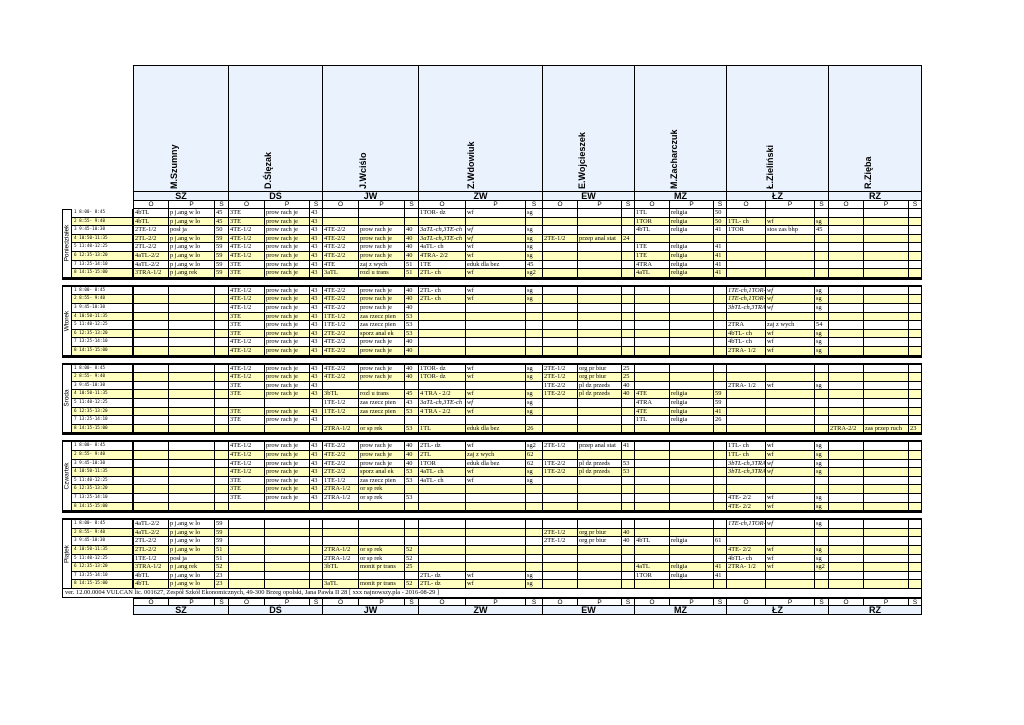 The image size is (1024, 725). What do you see at coordinates (496, 455) in the screenshot?
I see `lesson-subject: zaj z wych` at bounding box center [496, 455].